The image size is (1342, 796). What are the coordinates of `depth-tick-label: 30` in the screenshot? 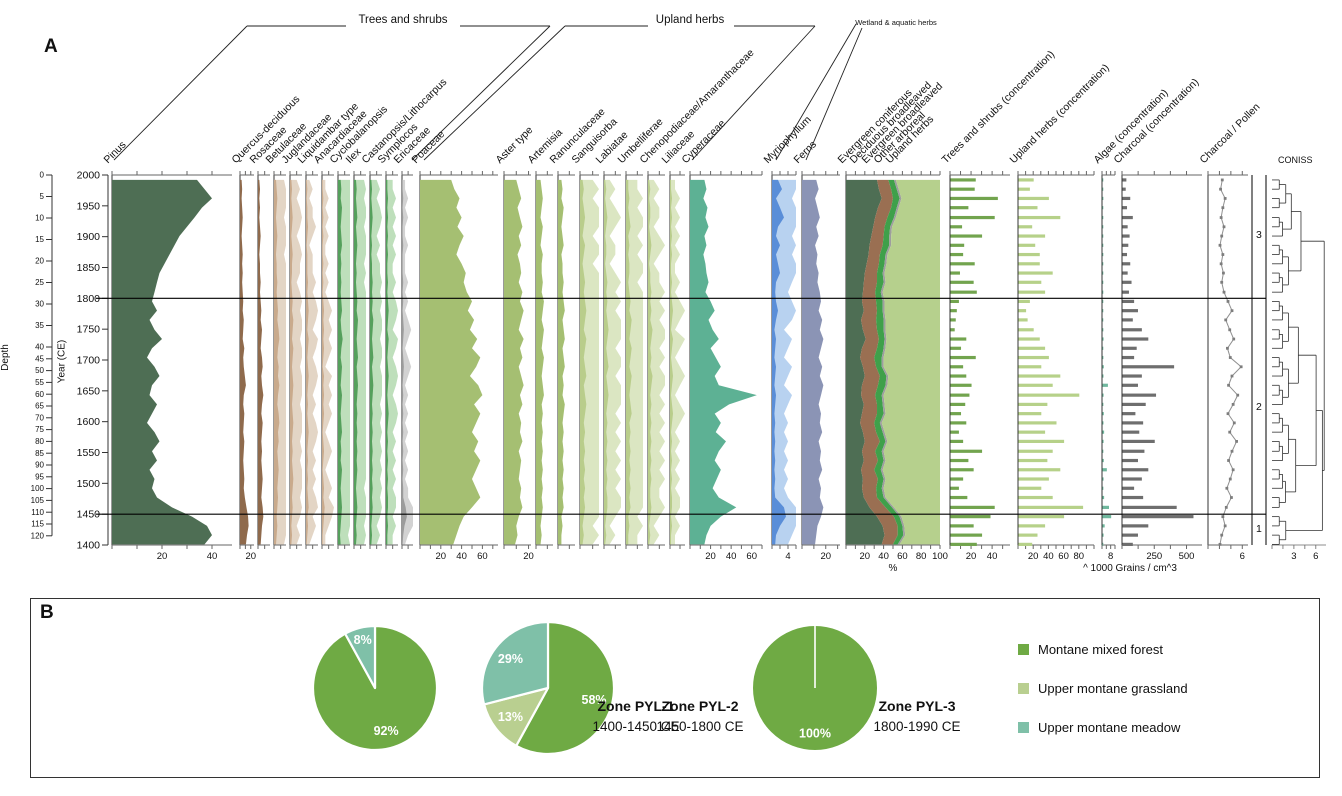 It's located at (39, 304).